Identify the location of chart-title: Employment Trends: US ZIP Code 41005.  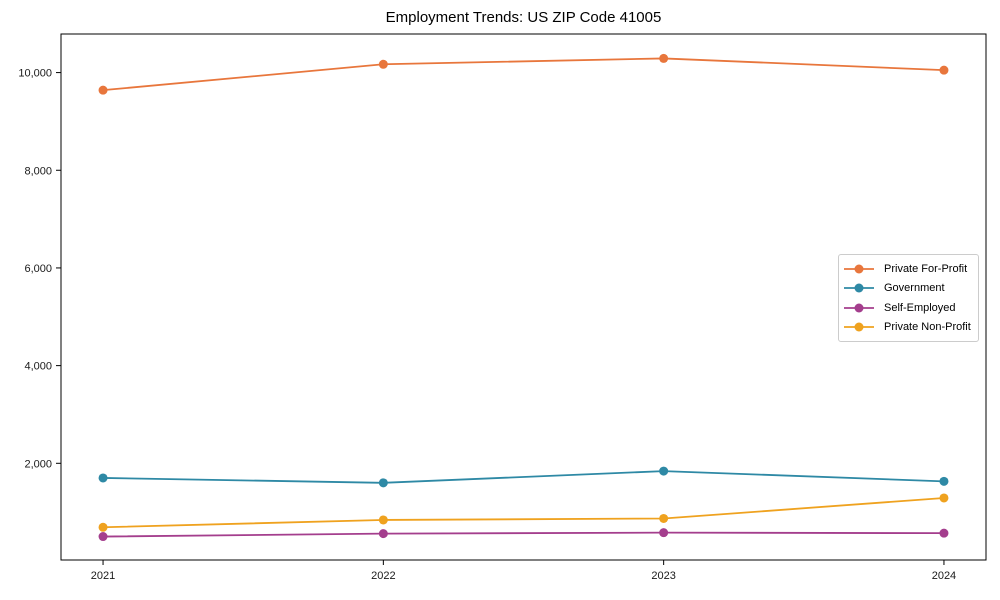
(523, 17).